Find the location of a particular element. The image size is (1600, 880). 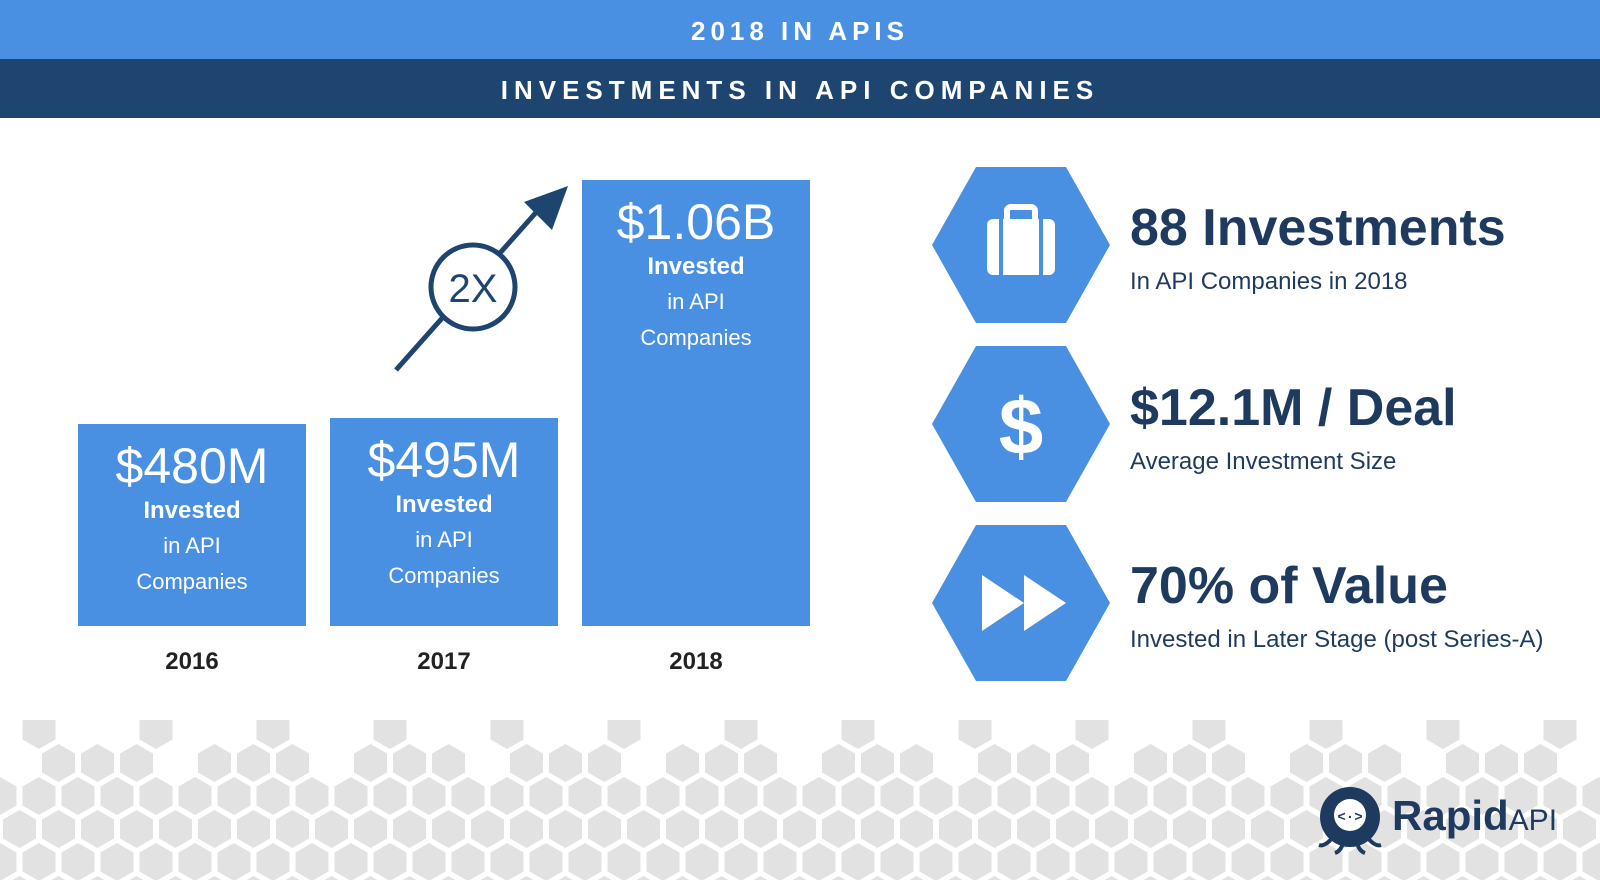

x-tick-label: 2017 is located at coordinates (444, 661).